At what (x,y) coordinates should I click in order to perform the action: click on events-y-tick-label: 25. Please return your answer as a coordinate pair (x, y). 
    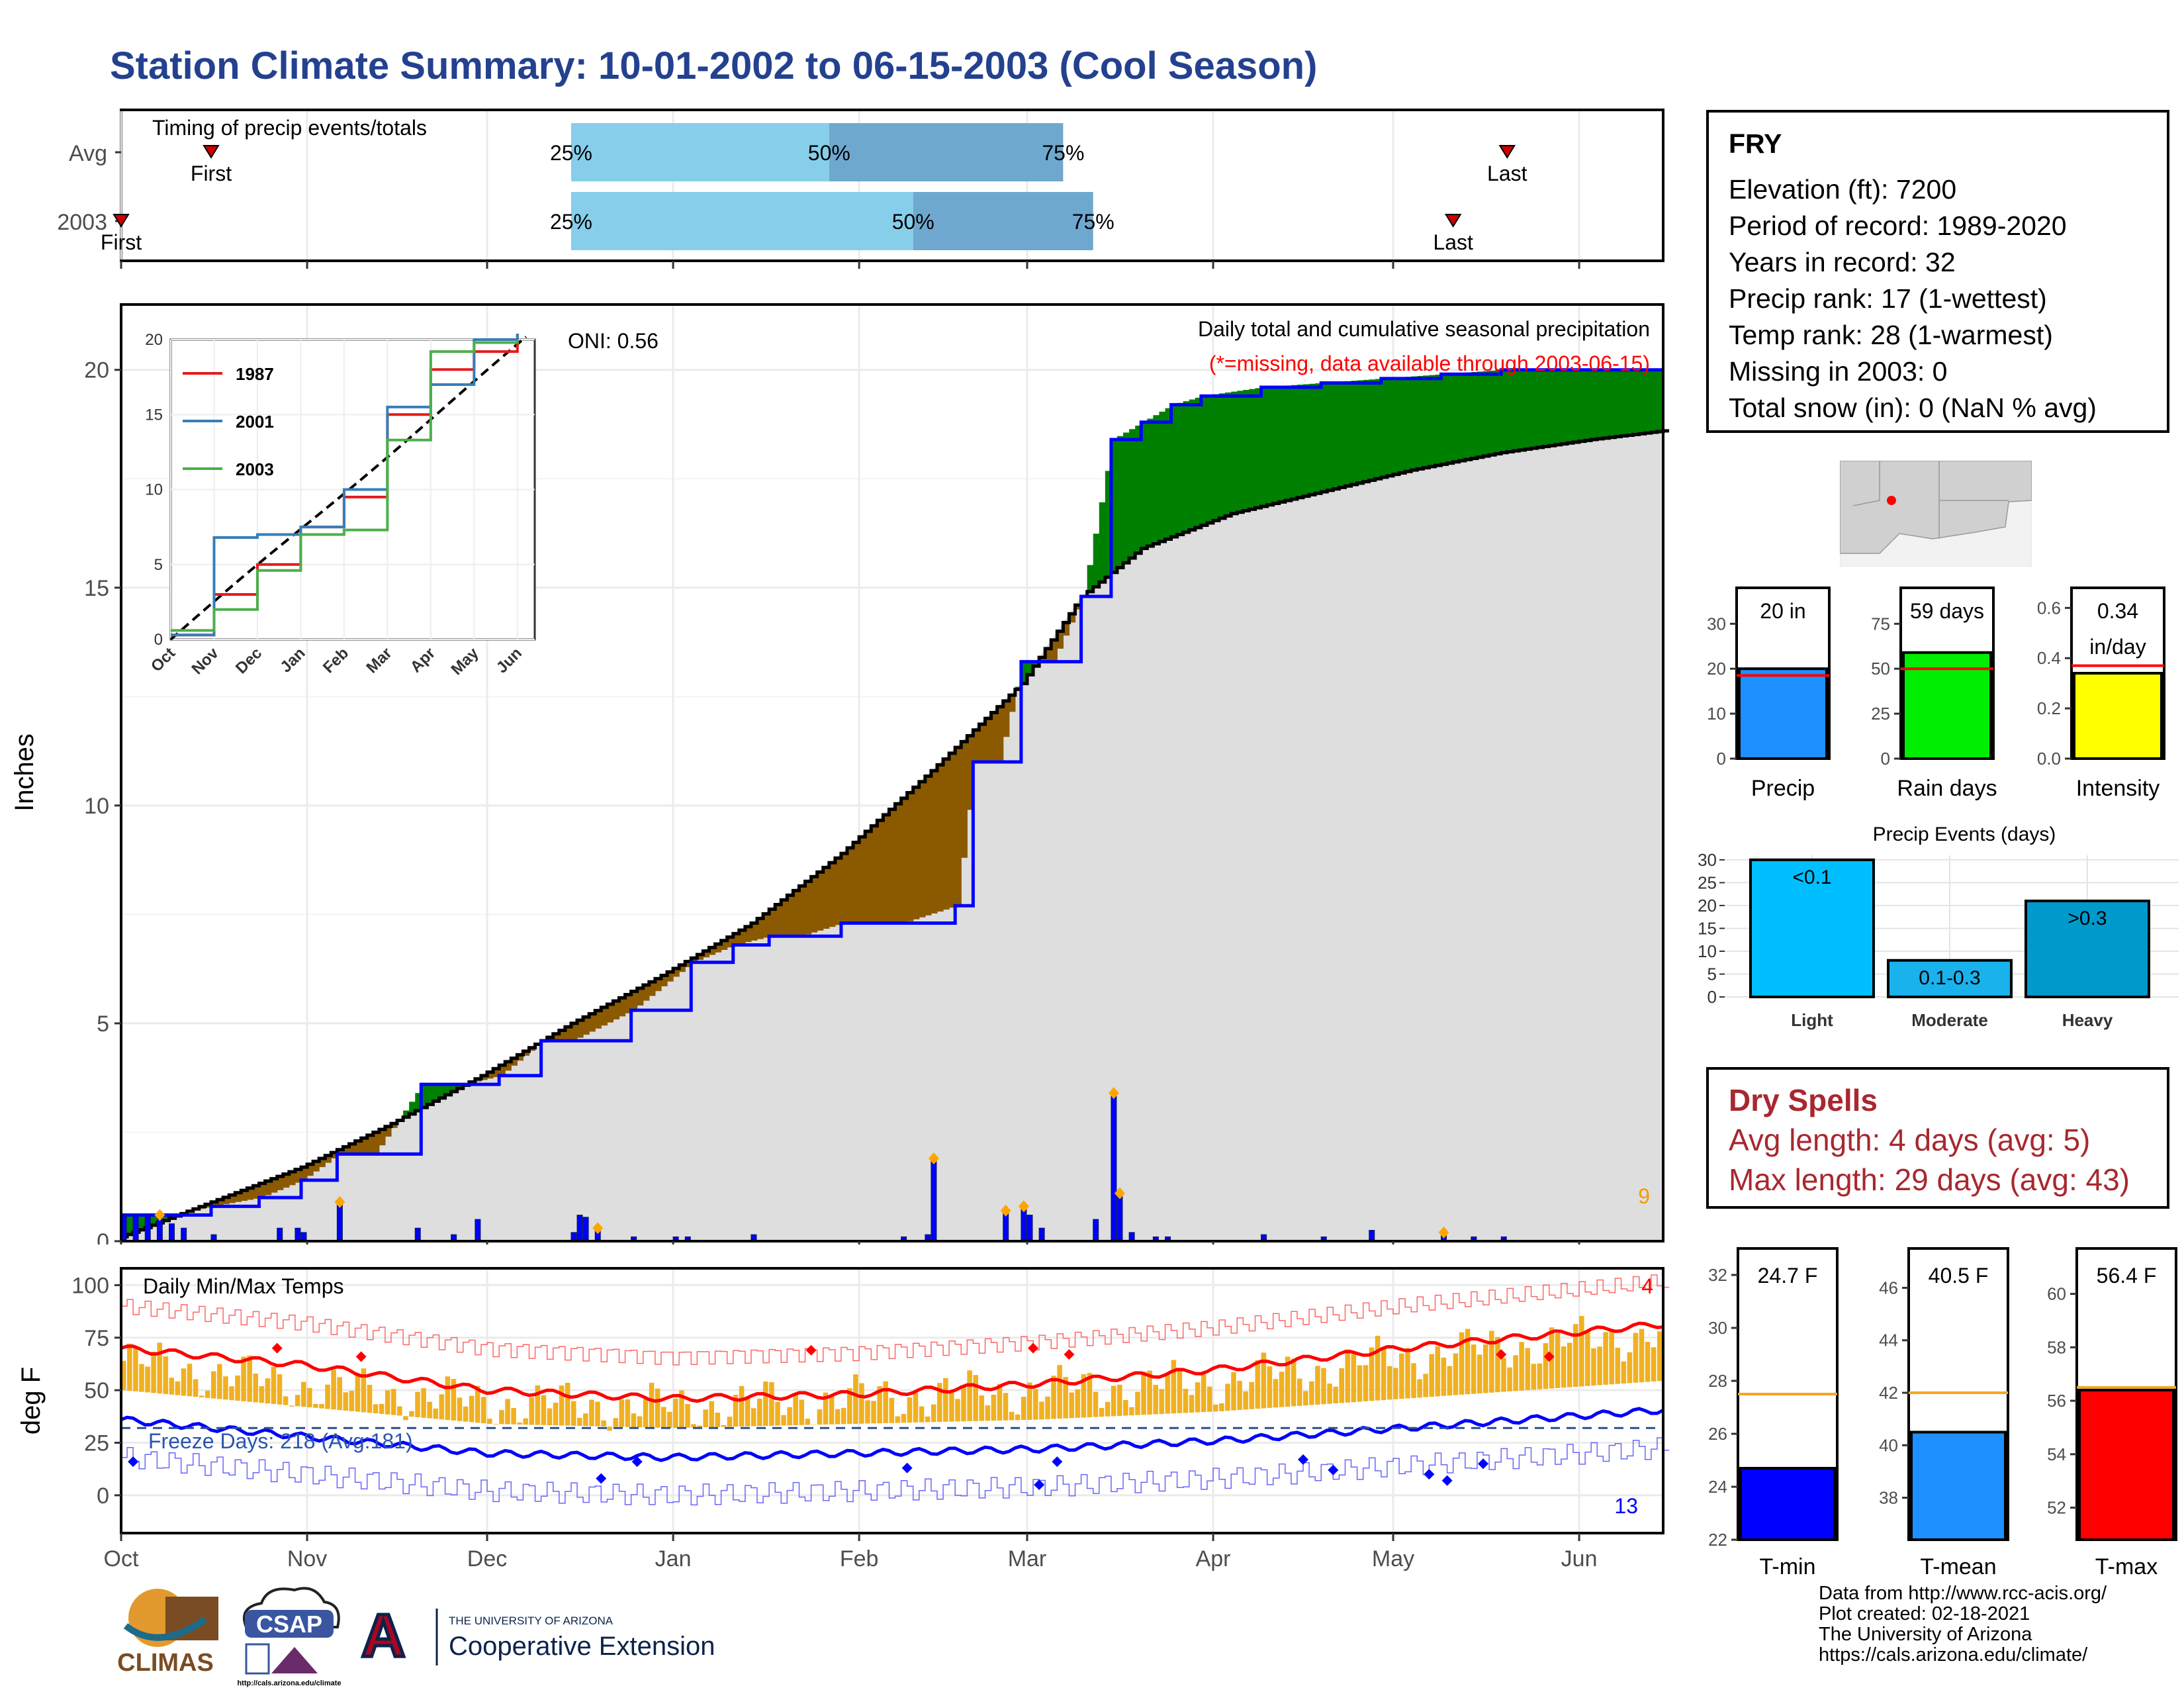
    Looking at the image, I should click on (1707, 882).